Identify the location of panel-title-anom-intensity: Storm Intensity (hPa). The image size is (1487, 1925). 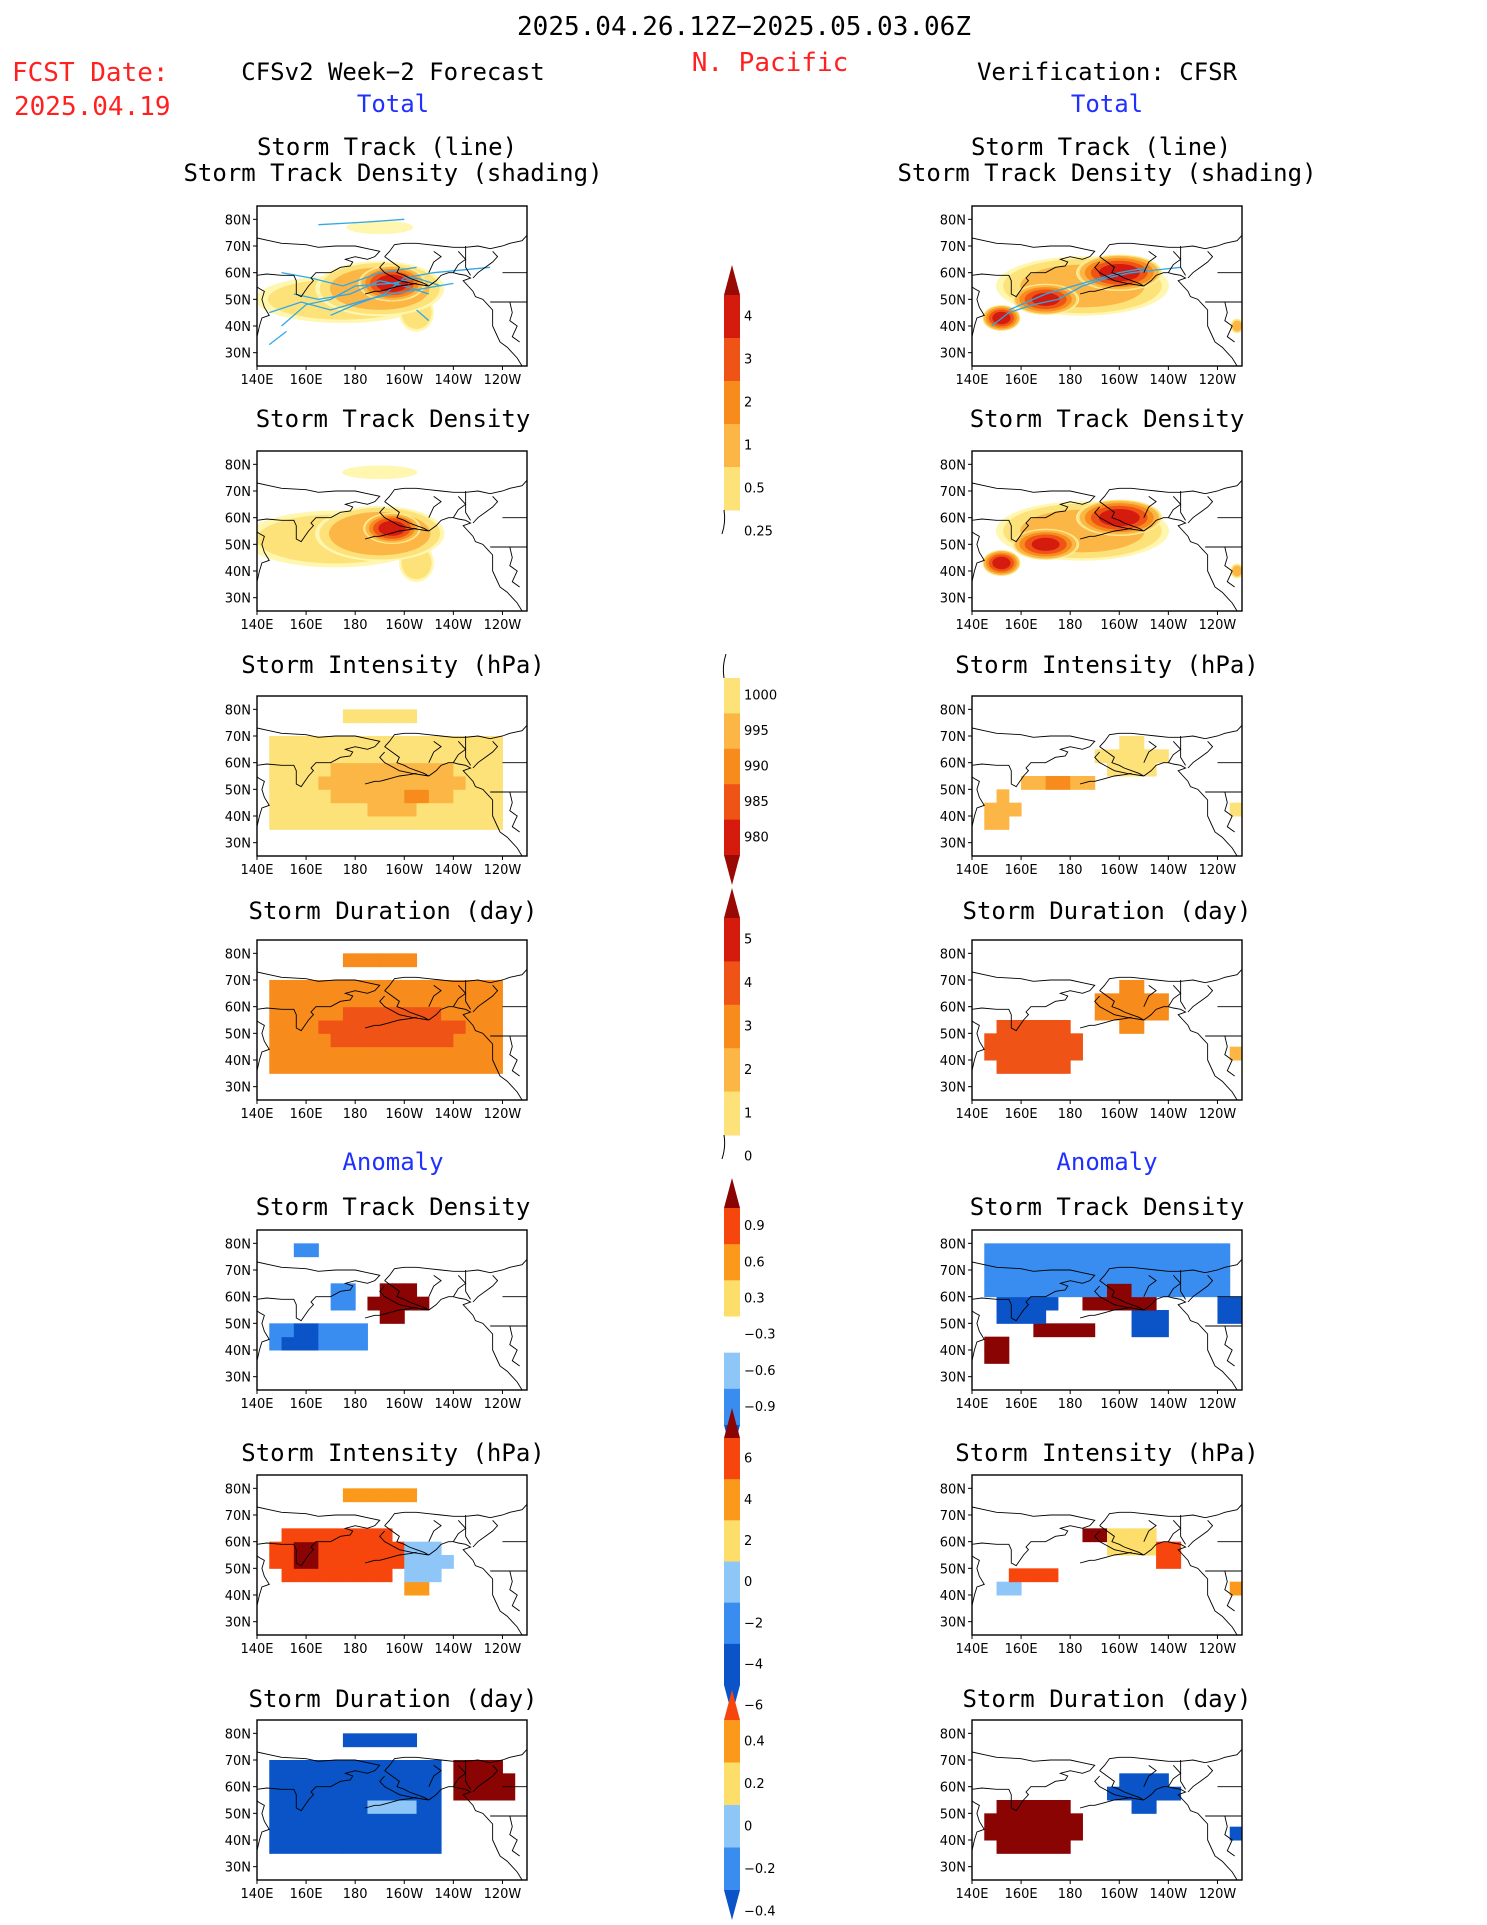
(393, 1453).